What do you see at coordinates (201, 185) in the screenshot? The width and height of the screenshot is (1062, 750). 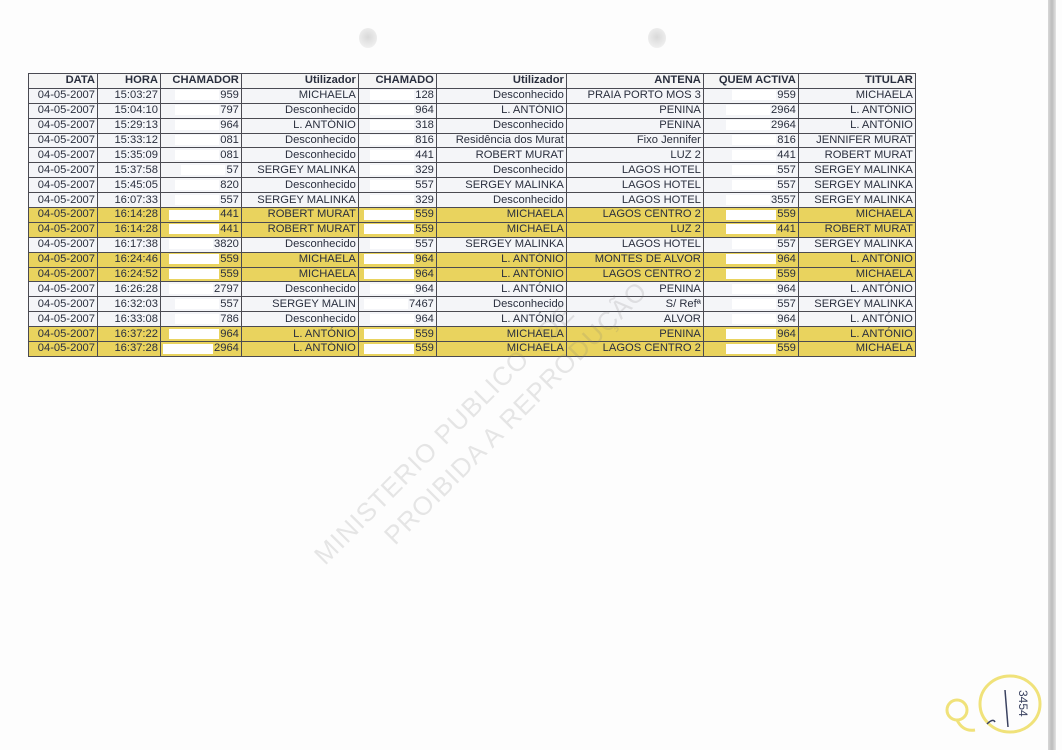 I see `table-cell: 820` at bounding box center [201, 185].